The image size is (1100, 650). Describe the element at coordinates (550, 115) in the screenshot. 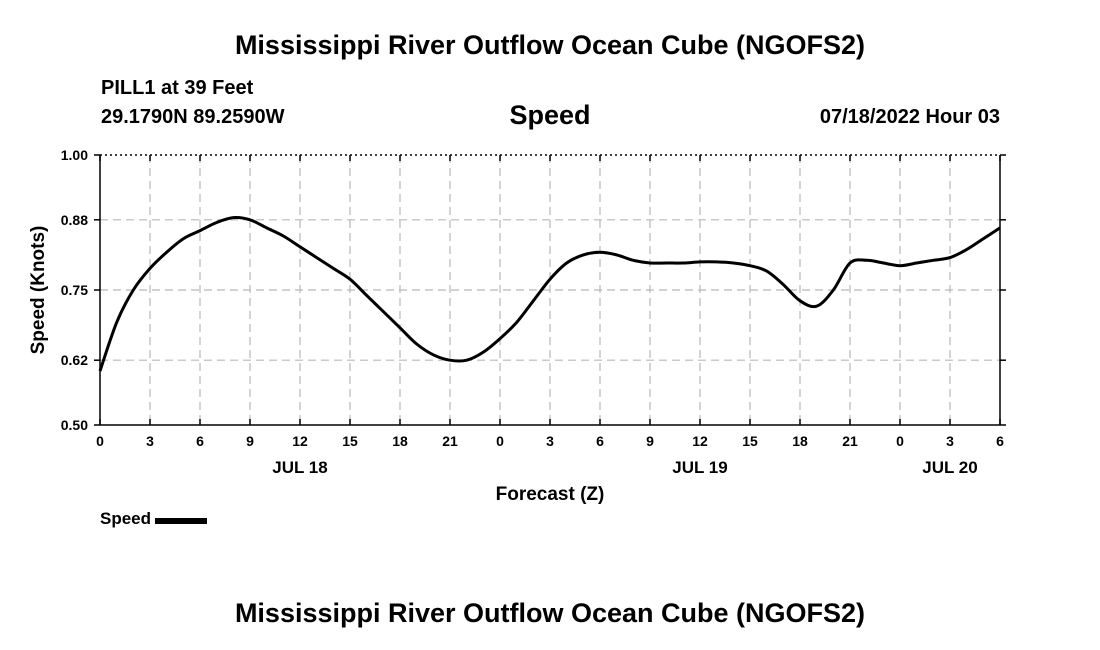

I see `chart-subtitle: Speed` at that location.